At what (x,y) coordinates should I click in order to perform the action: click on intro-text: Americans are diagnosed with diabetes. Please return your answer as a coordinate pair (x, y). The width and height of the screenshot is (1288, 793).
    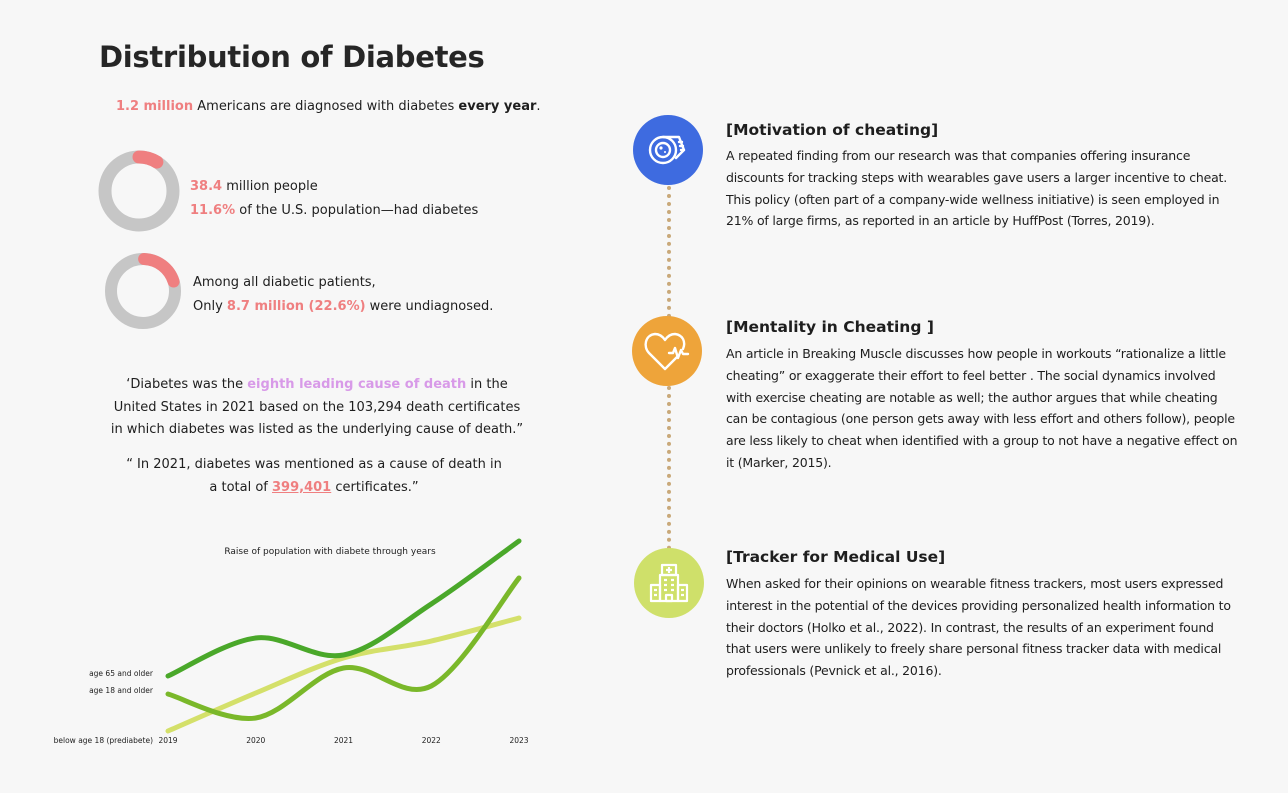
    Looking at the image, I should click on (326, 106).